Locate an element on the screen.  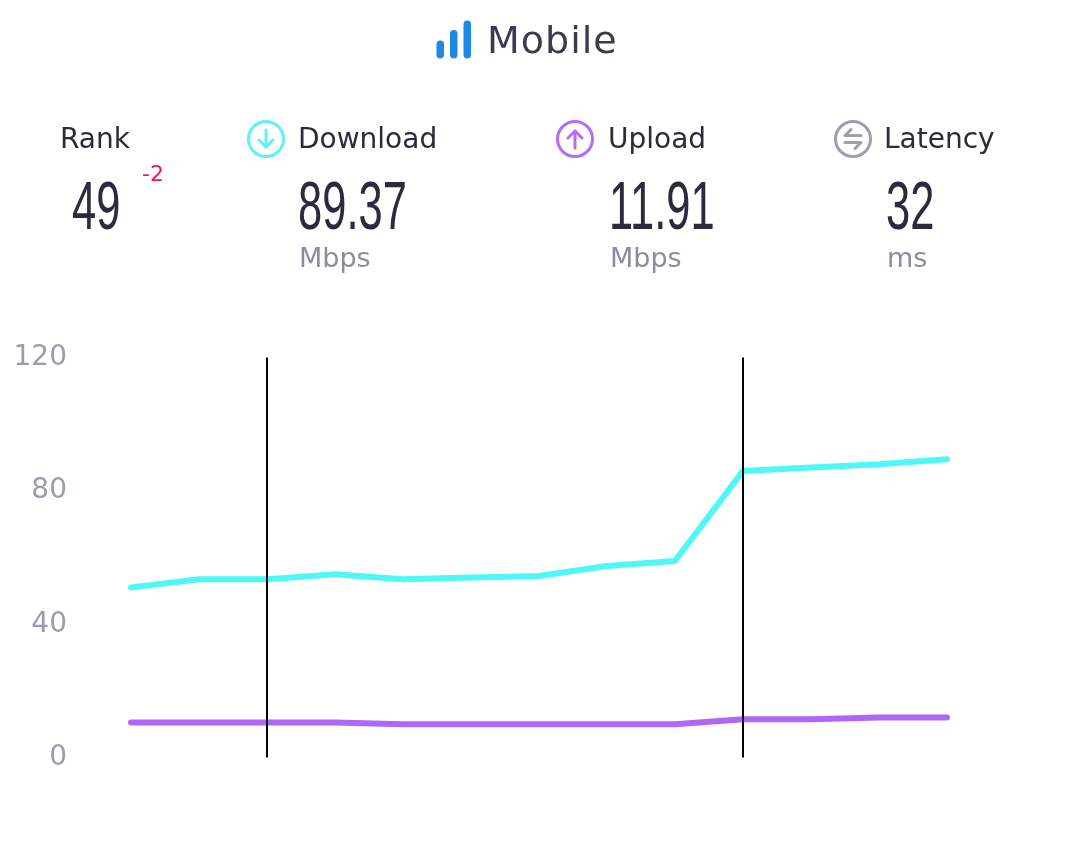
category-label: Download is located at coordinates (368, 138).